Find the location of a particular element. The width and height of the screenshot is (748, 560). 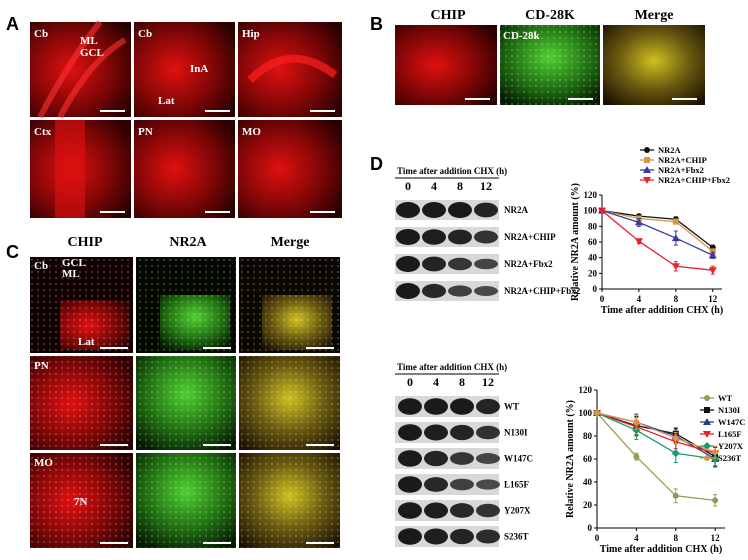

column-header: CD-28K is located at coordinates (550, 15).